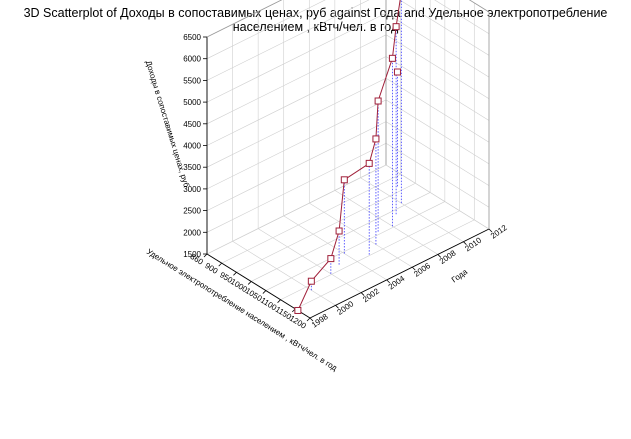 This screenshot has height=439, width=631. What do you see at coordinates (315, 27) in the screenshot?
I see `chart-title-line-2: населением , кВтч/чел. в год` at bounding box center [315, 27].